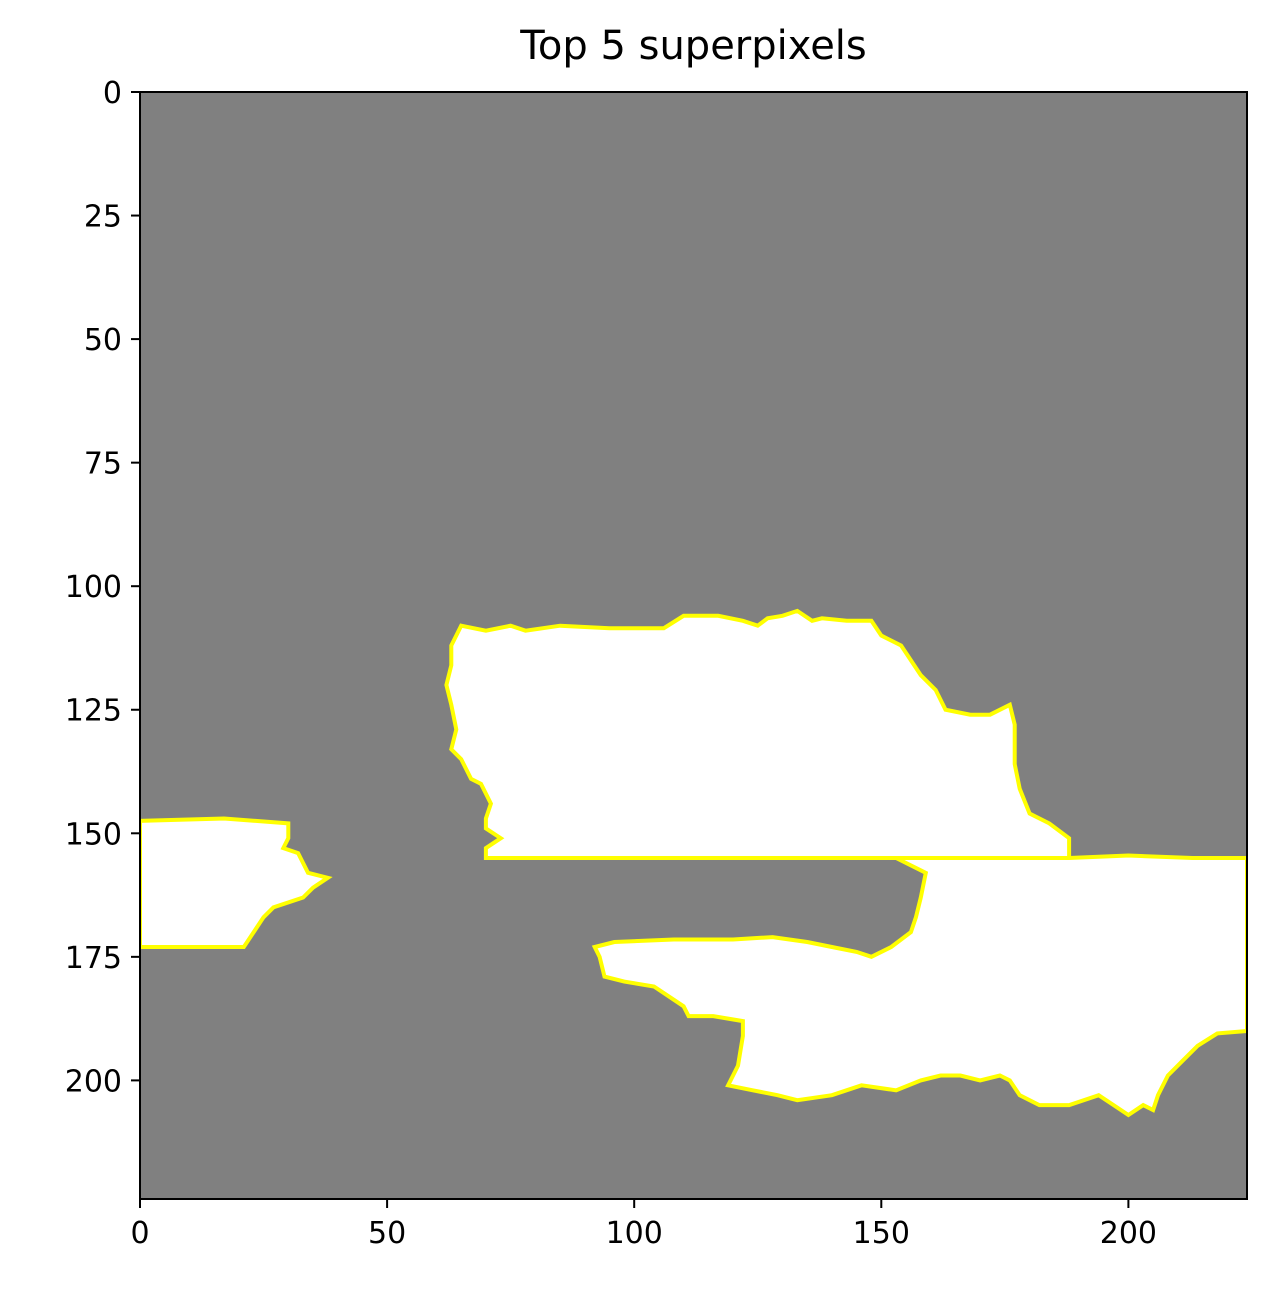 This screenshot has width=1277, height=1307. Describe the element at coordinates (93, 1081) in the screenshot. I see `y-tick-label-8: 200` at that location.